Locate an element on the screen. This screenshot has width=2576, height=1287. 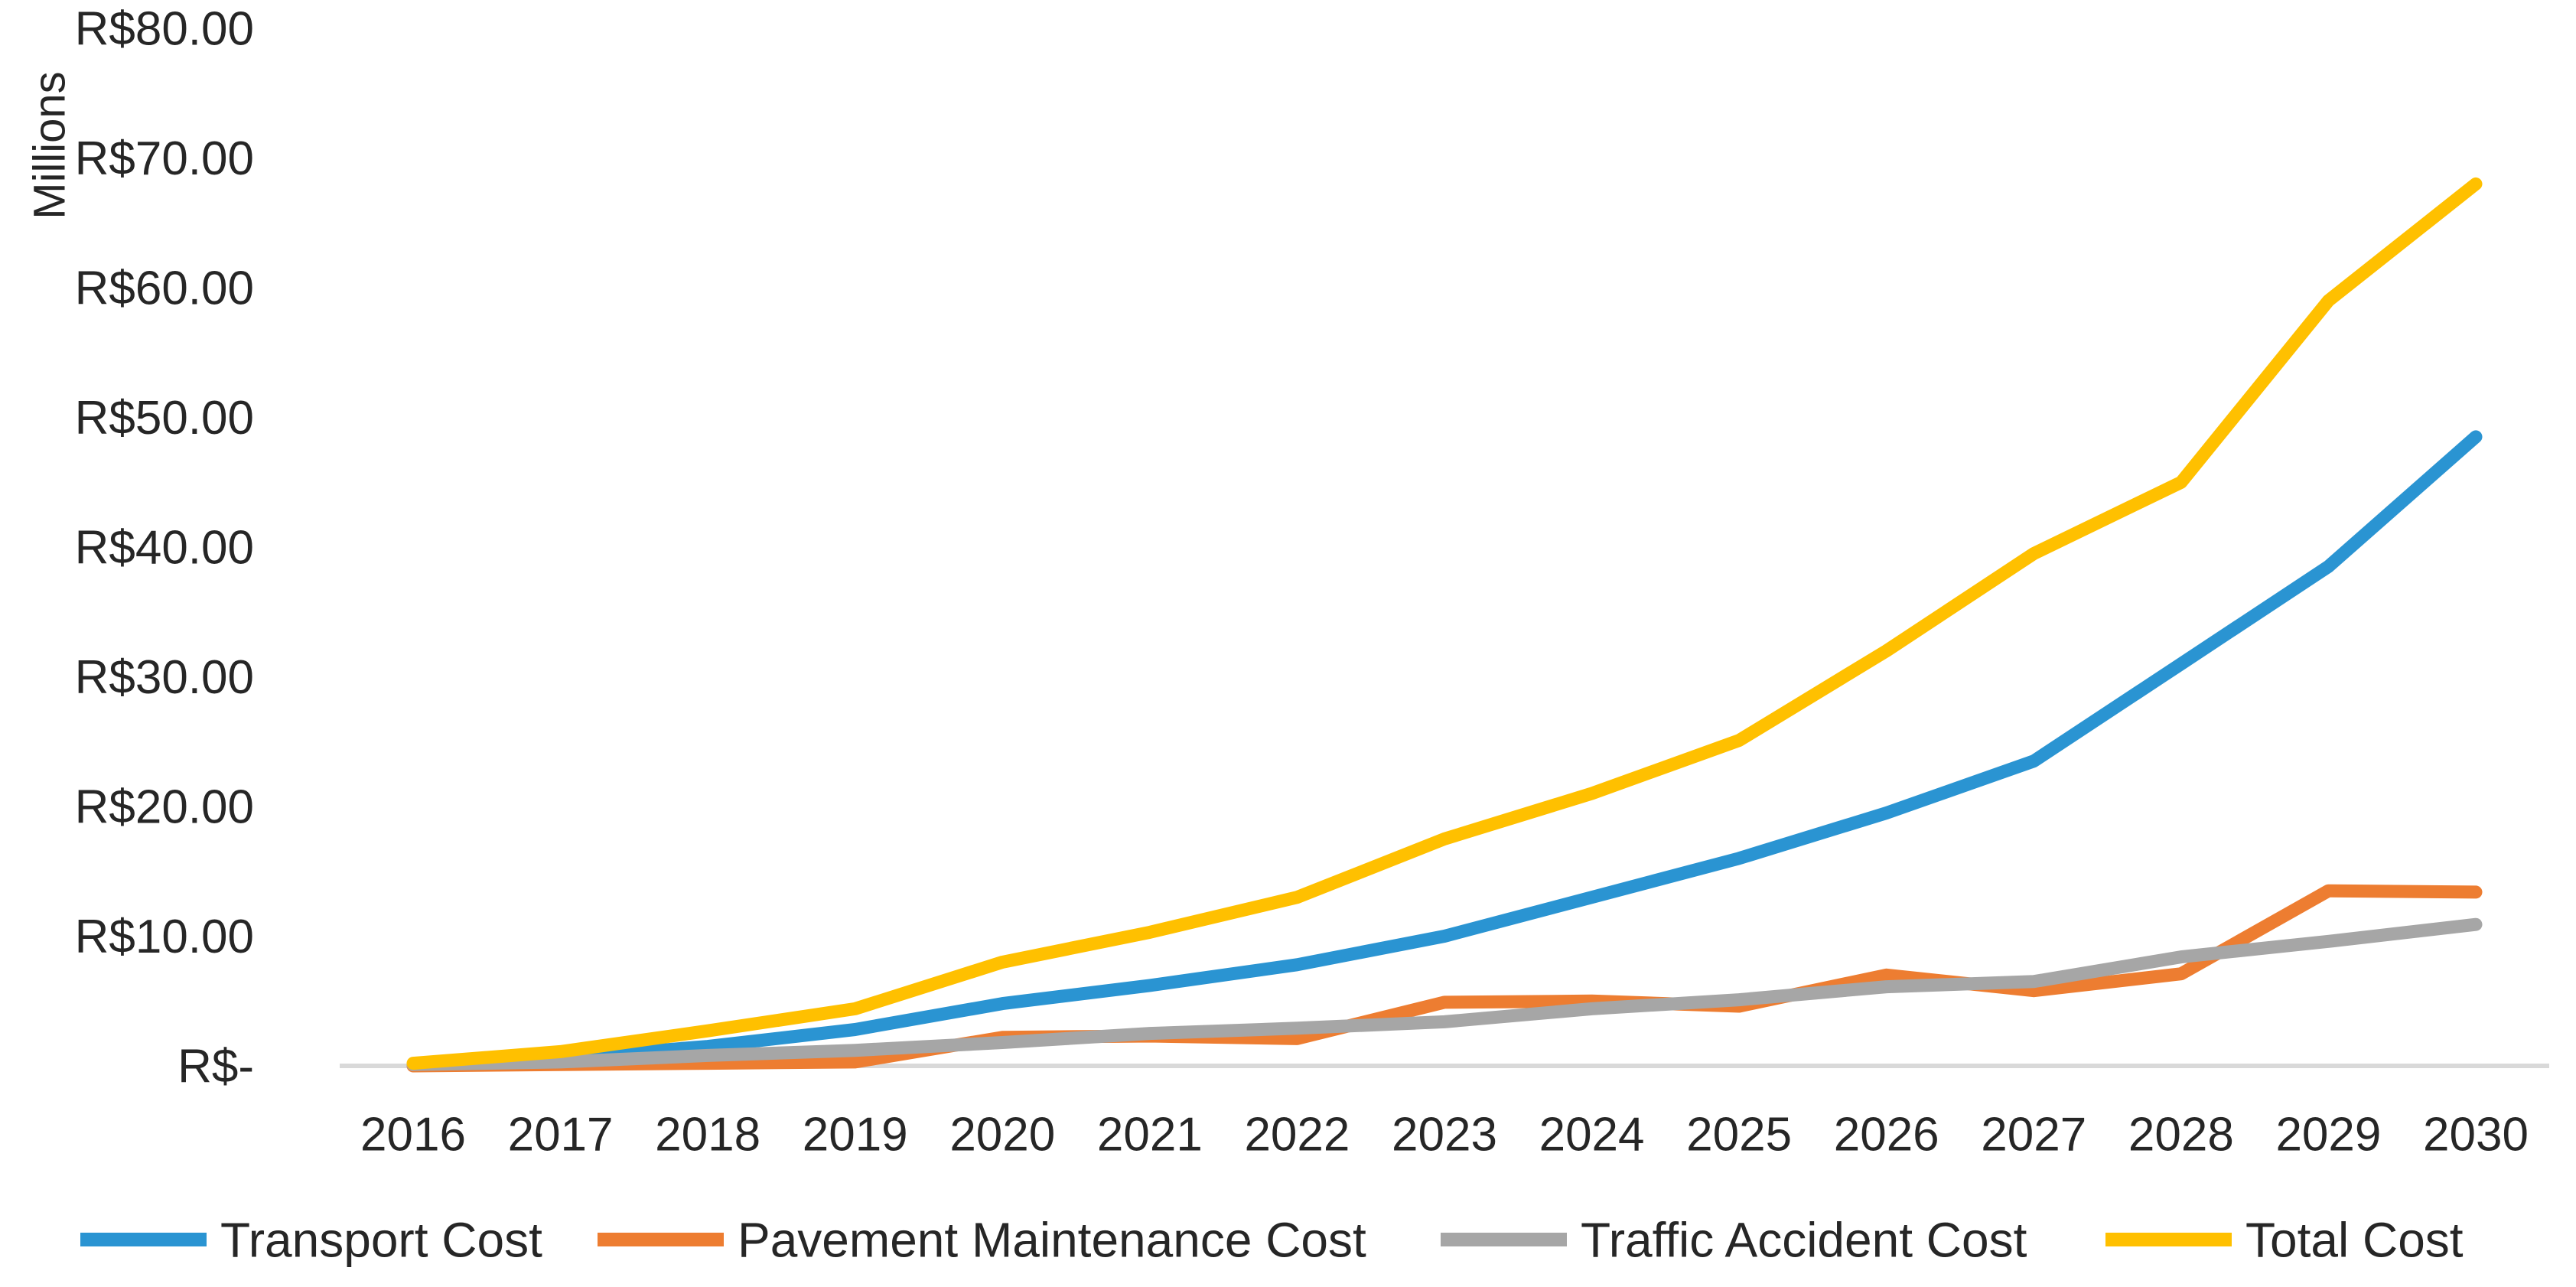
y-tick-label: R$50.00 is located at coordinates (165, 418).